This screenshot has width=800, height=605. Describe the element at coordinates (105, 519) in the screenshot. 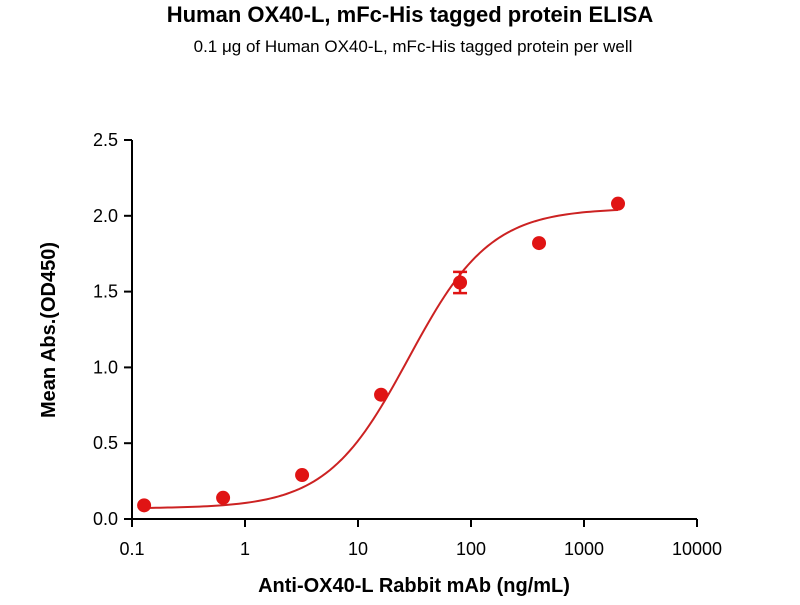

I see `y-tick-label: 0.0` at that location.